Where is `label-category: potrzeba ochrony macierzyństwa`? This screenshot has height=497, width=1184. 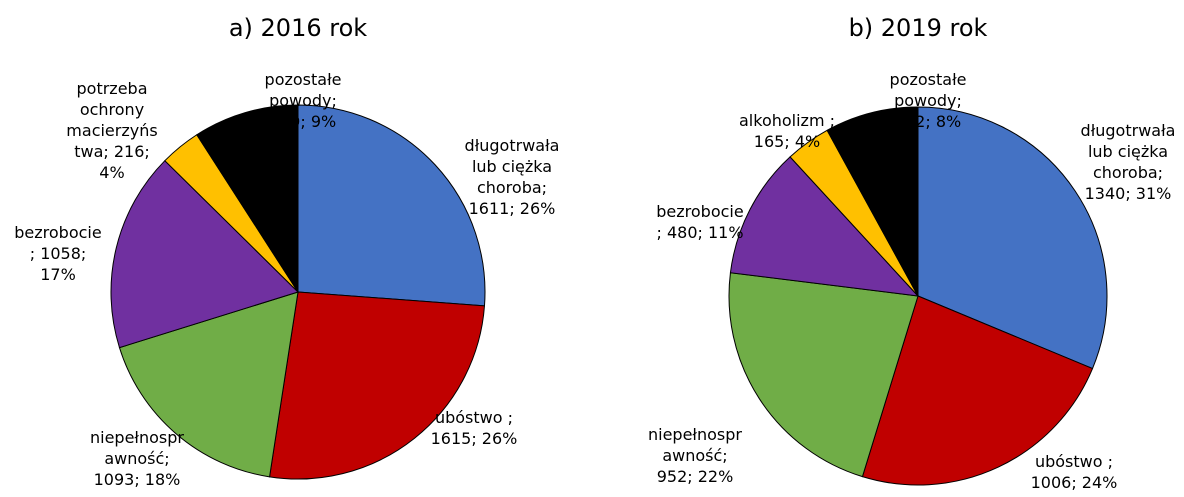
label-category: potrzeba ochrony macierzyństwa is located at coordinates (112, 119).